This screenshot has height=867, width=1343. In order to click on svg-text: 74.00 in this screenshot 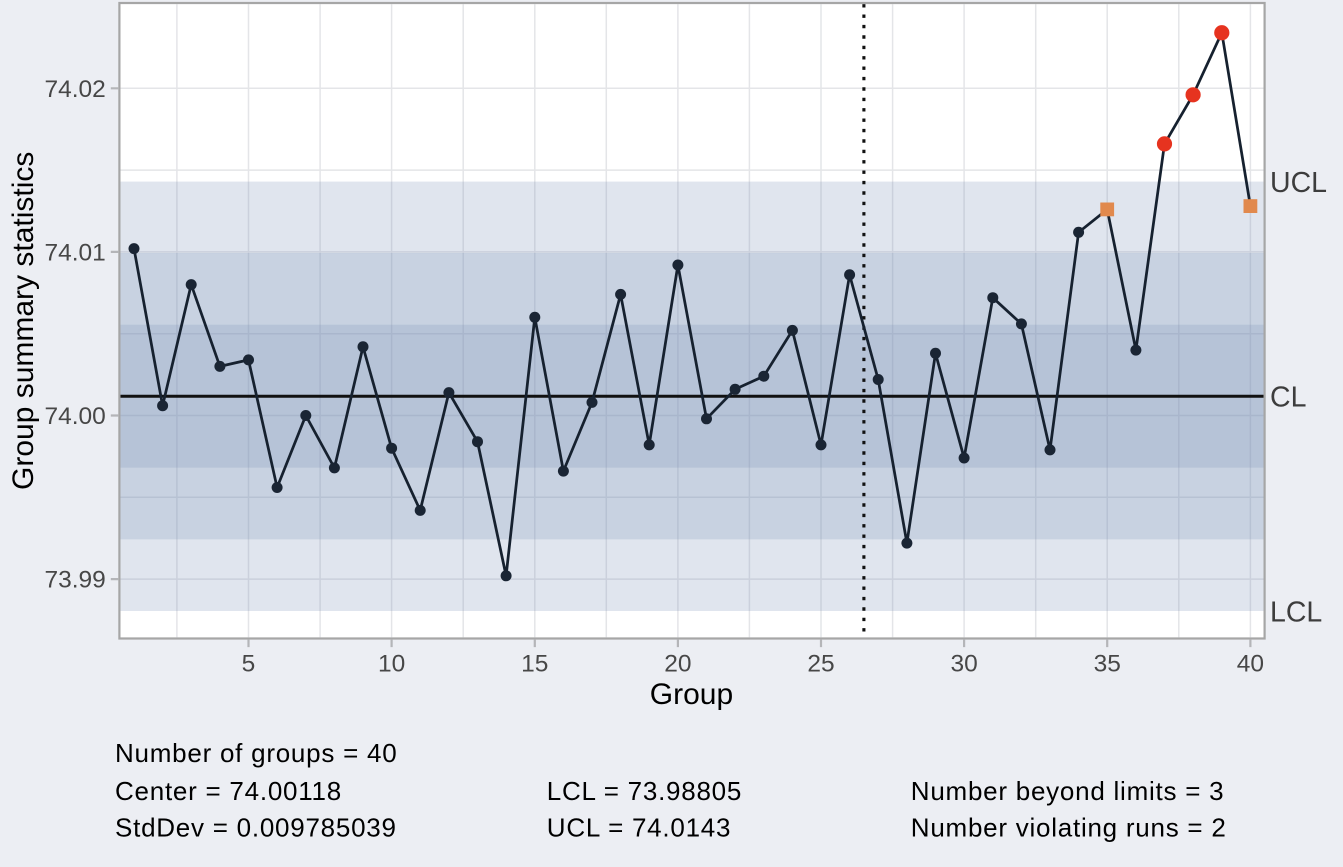, I will do `click(74, 416)`.